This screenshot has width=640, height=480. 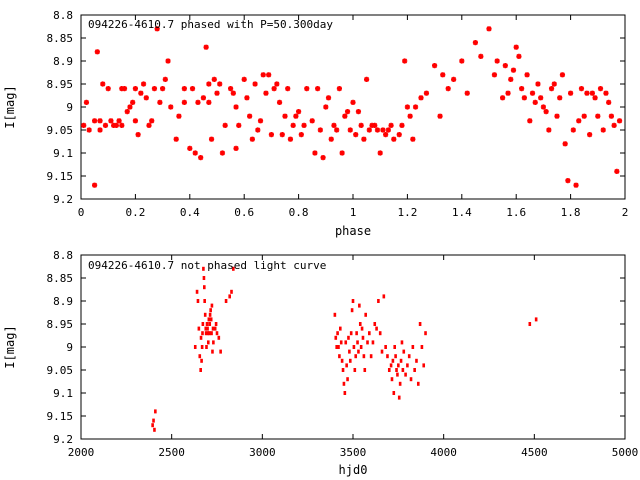 What do you see at coordinates (462, 212) in the screenshot?
I see `x-tick-label: 1.4` at bounding box center [462, 212].